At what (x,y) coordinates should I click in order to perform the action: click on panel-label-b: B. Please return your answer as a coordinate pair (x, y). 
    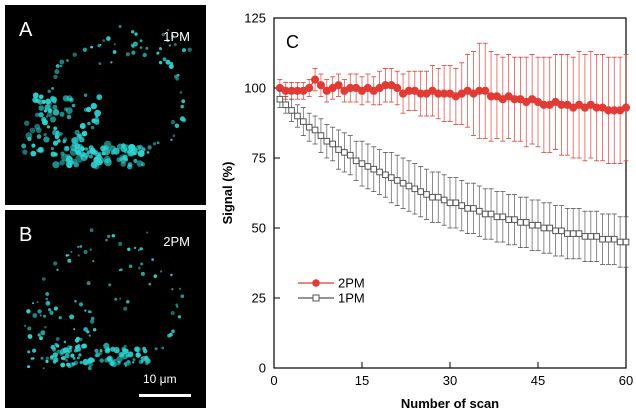
    Looking at the image, I should click on (25, 235).